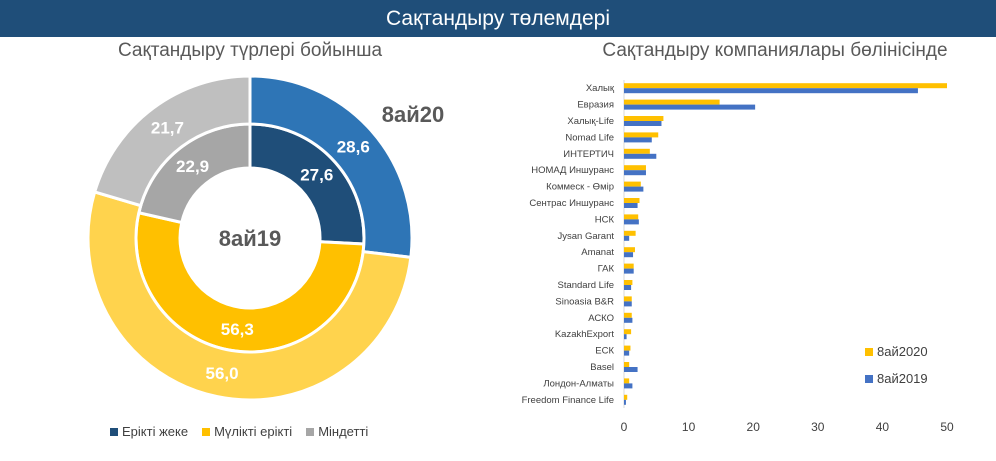  What do you see at coordinates (580, 187) in the screenshot?
I see `bar-category-label: Коммеск - Өмір` at bounding box center [580, 187].